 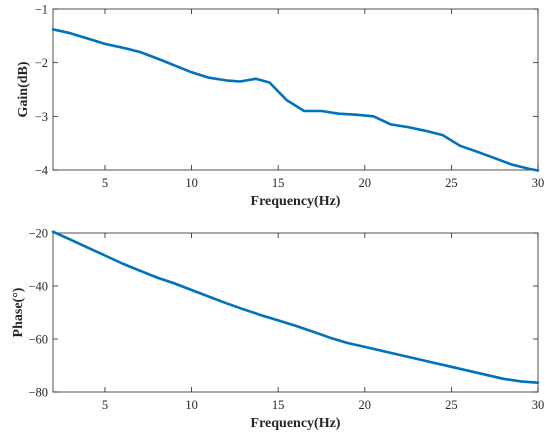 I want to click on phase-x-tick-label: 5, so click(x=105, y=405).